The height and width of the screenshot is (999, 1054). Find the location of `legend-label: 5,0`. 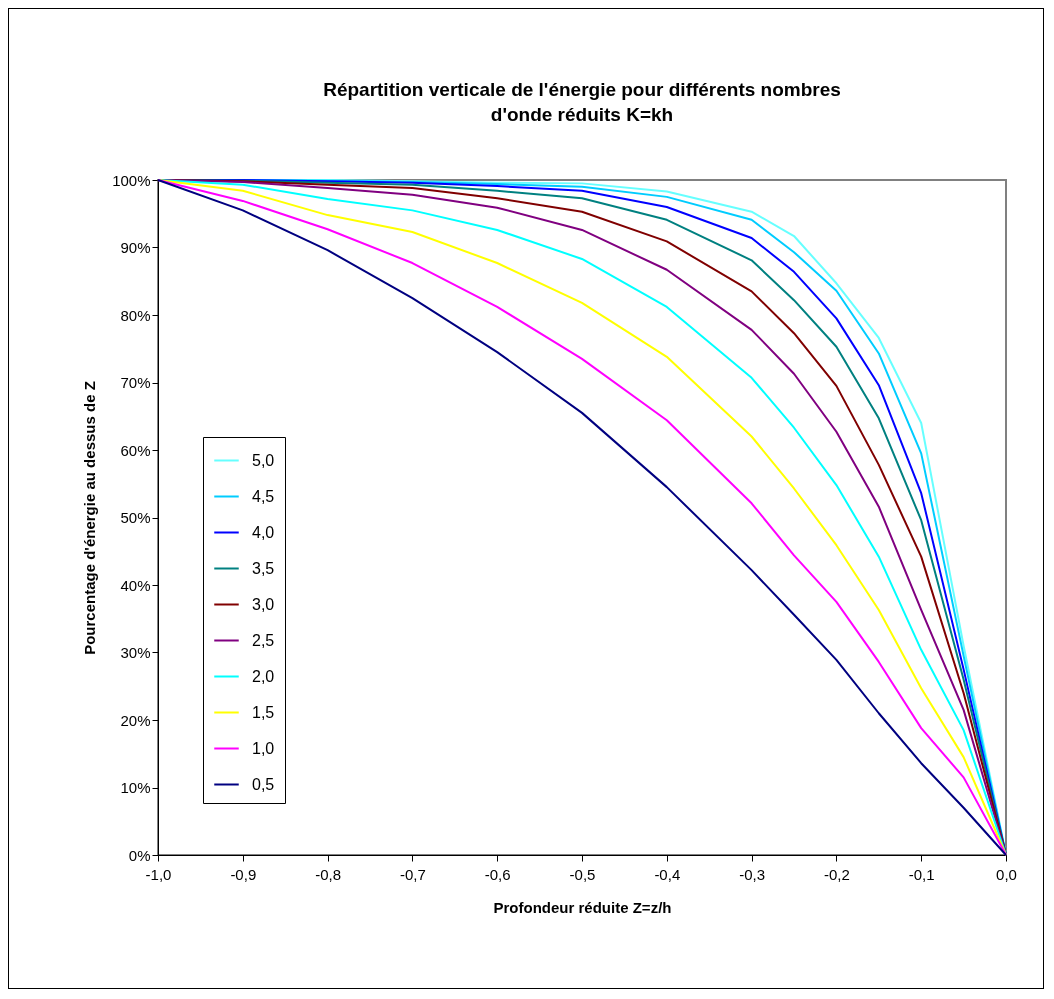

legend-label: 5,0 is located at coordinates (263, 460).